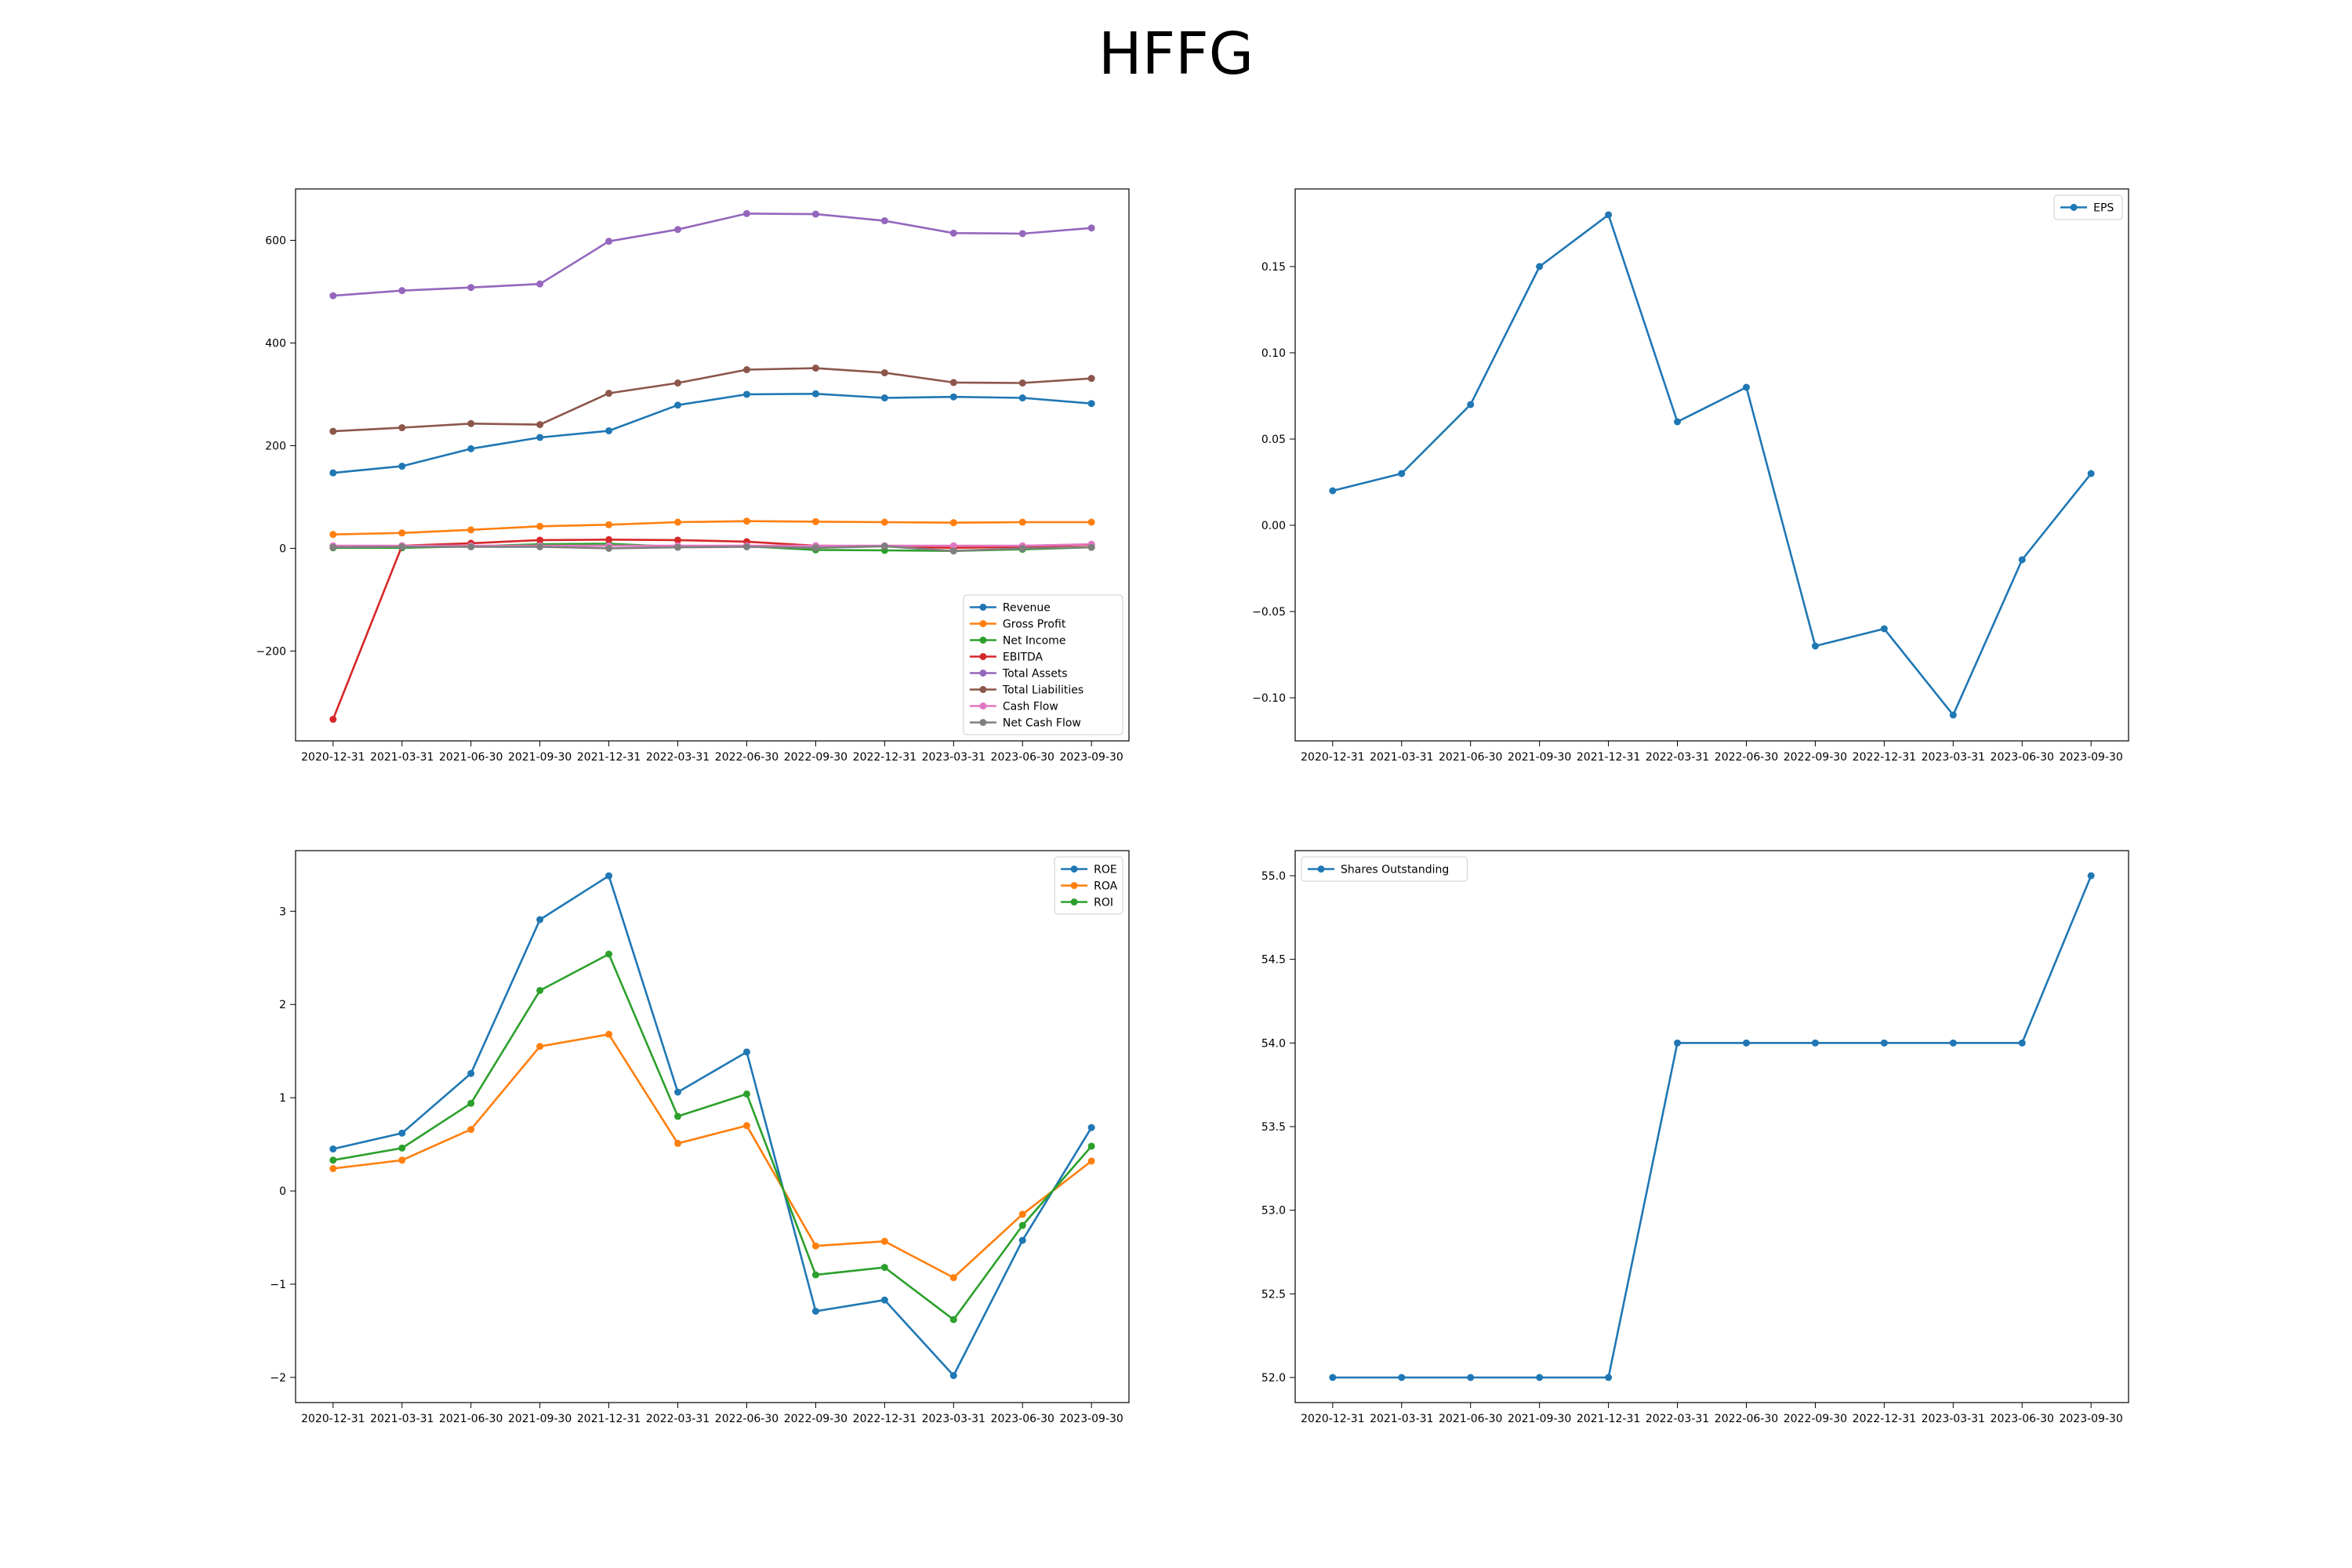  Describe the element at coordinates (1273, 1043) in the screenshot. I see `y-tick-label: 54.0` at that location.